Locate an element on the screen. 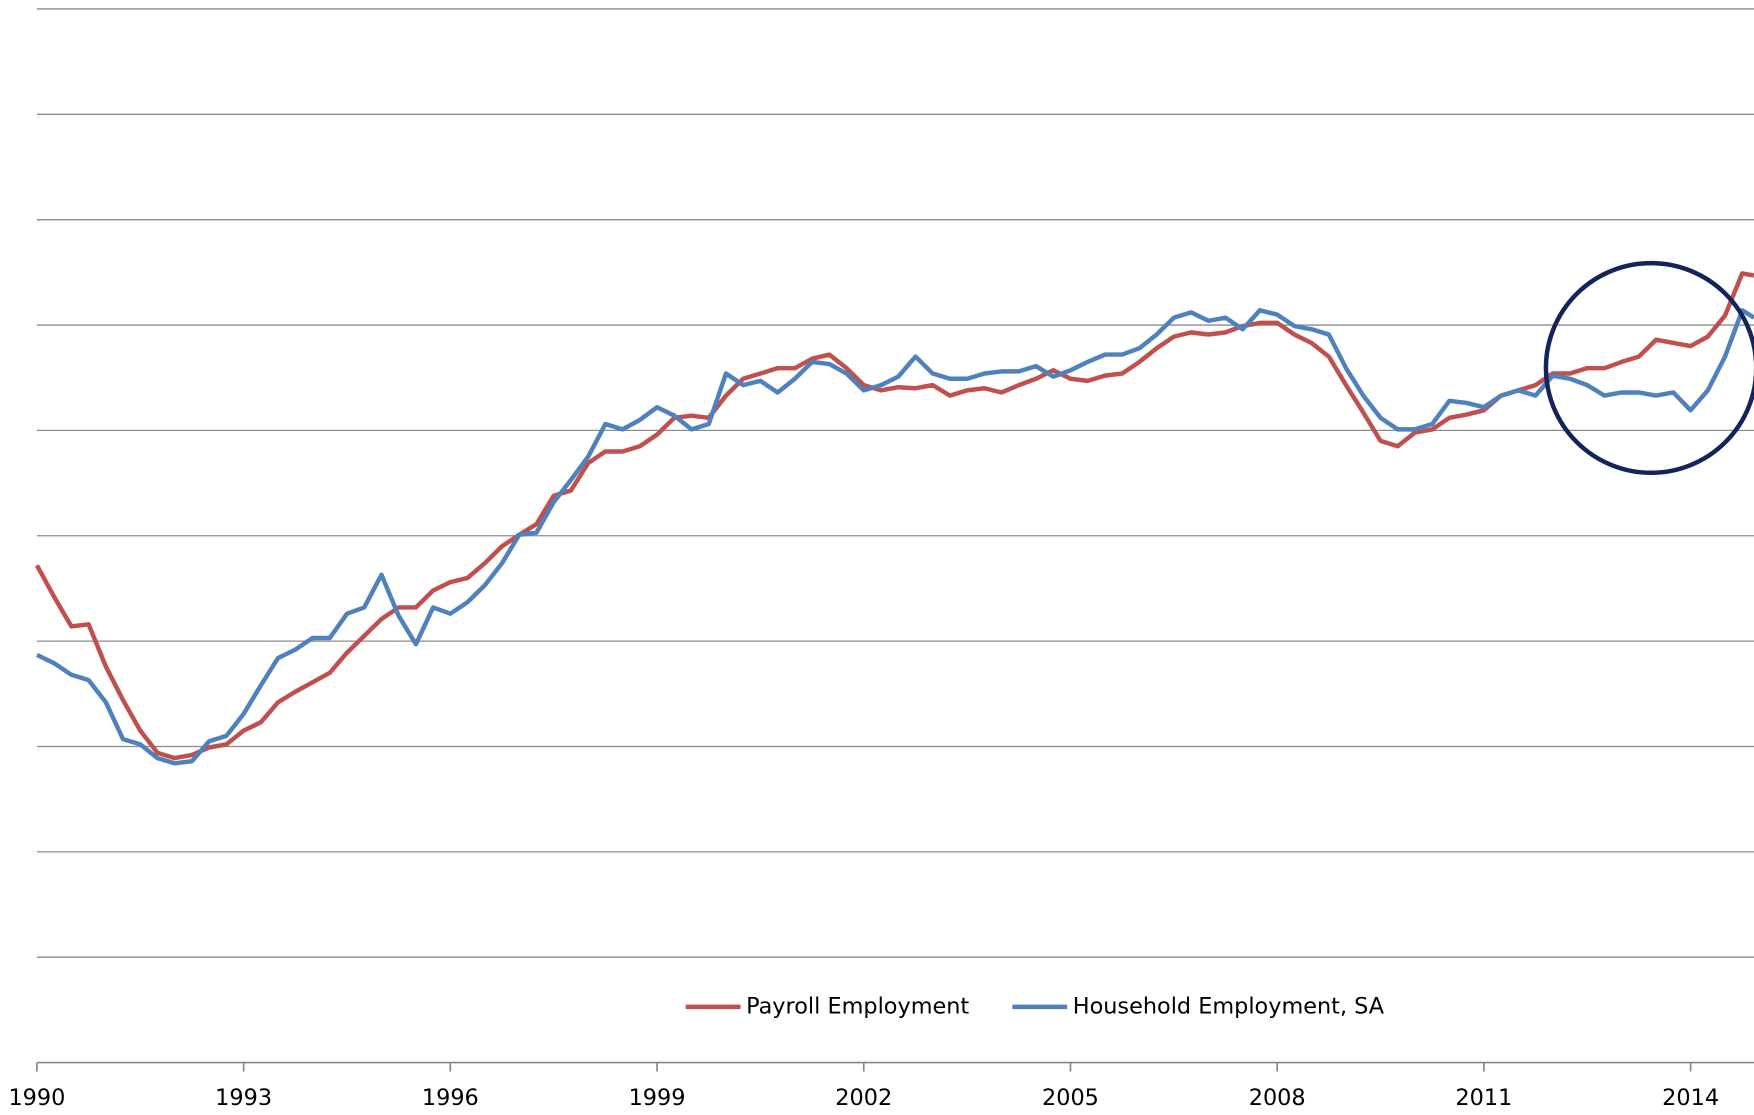 Image resolution: width=1754 pixels, height=1115 pixels. x-axis: 1990 1993 1996 1999 2002 2005 2008 2011 2014 is located at coordinates (881, 1086).